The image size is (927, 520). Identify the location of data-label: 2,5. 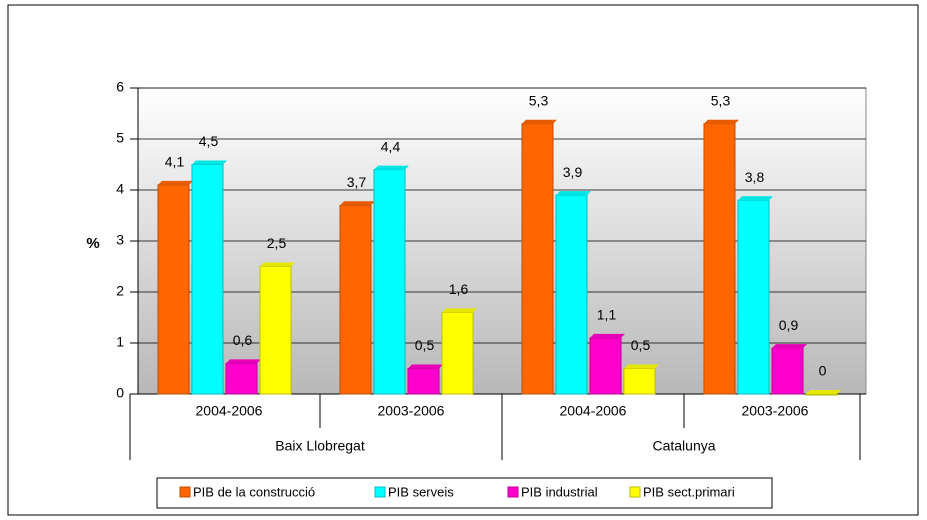
(277, 243).